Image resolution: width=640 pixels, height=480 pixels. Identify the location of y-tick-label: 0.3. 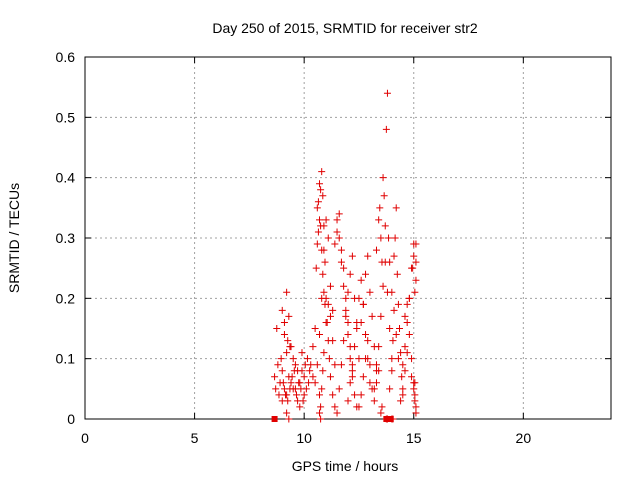
(66, 238).